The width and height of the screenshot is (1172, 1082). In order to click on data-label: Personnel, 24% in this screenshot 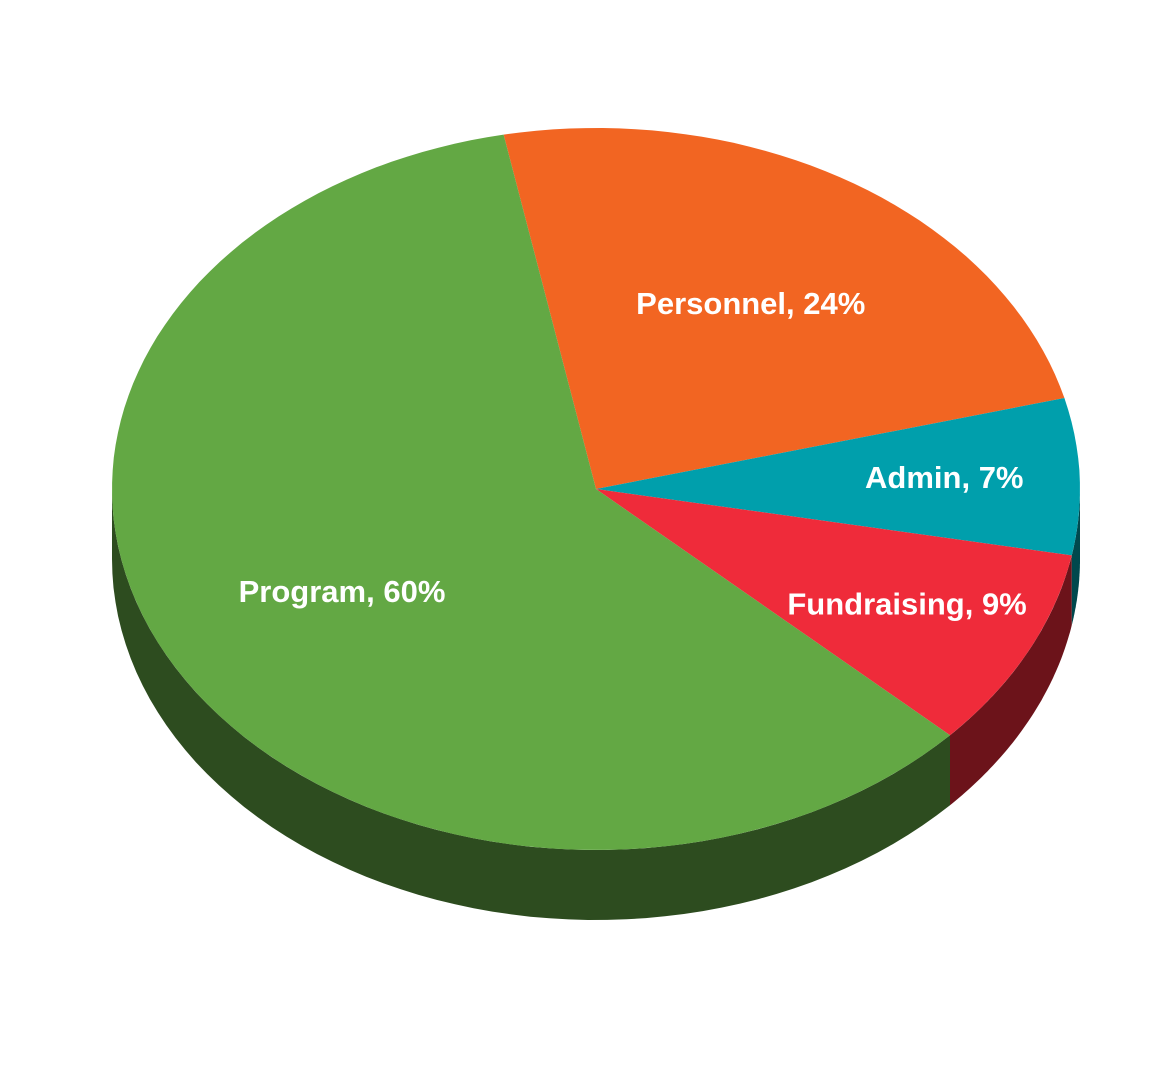, I will do `click(750, 303)`.